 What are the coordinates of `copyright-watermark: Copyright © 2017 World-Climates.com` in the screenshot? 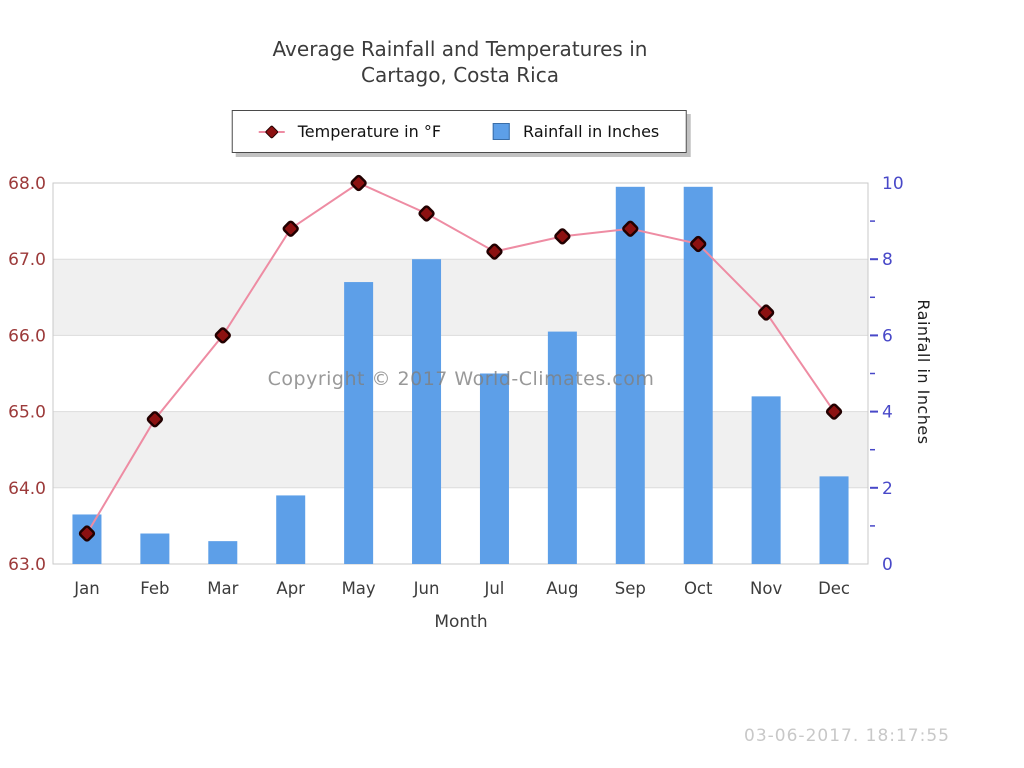 It's located at (461, 379).